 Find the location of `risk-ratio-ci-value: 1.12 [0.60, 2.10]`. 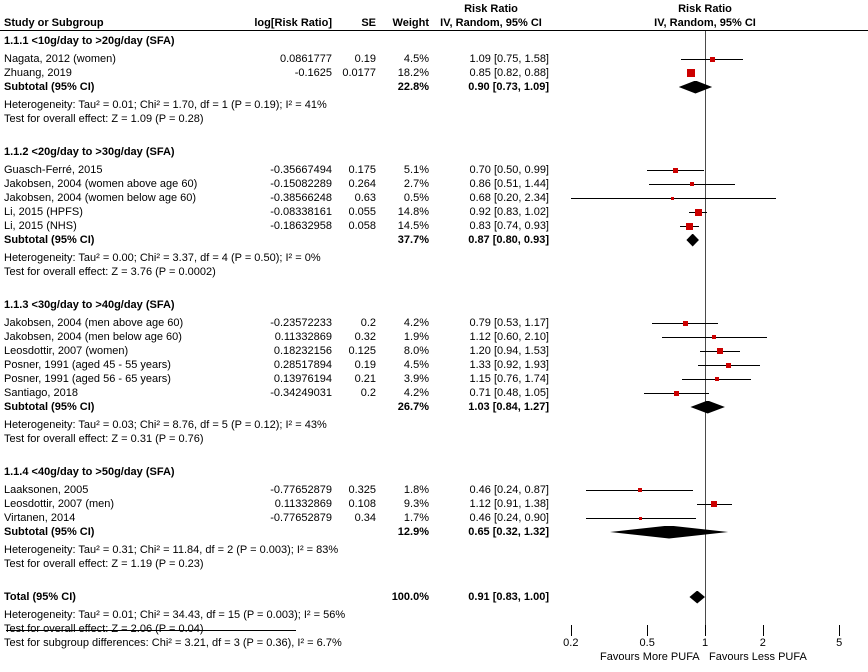

risk-ratio-ci-value: 1.12 [0.60, 2.10] is located at coordinates (509, 337).